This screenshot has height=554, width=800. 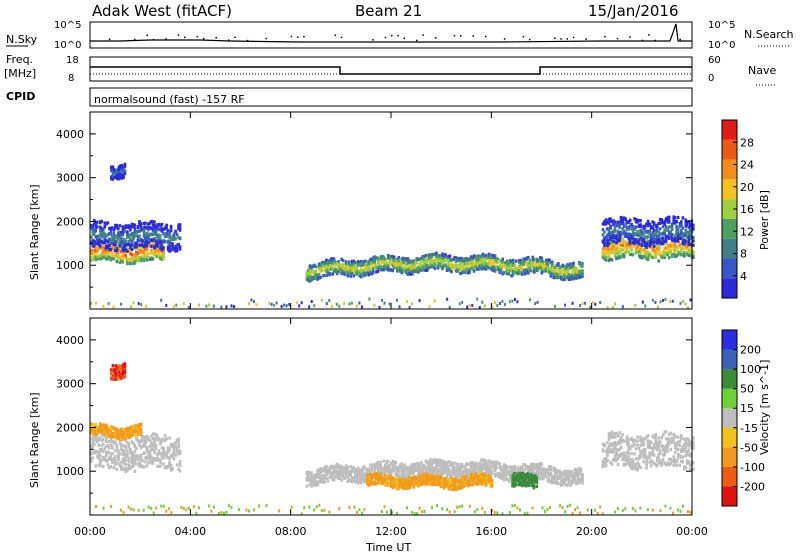 What do you see at coordinates (392, 35) in the screenshot?
I see `nsearch-point` at bounding box center [392, 35].